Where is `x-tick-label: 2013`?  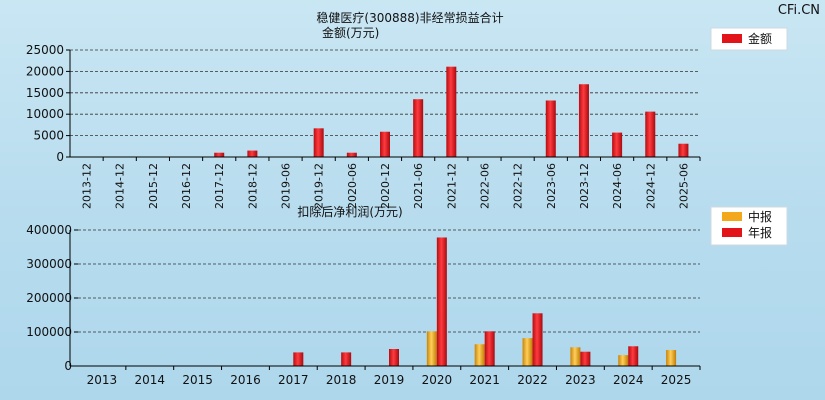
x-tick-label: 2013 is located at coordinates (102, 380).